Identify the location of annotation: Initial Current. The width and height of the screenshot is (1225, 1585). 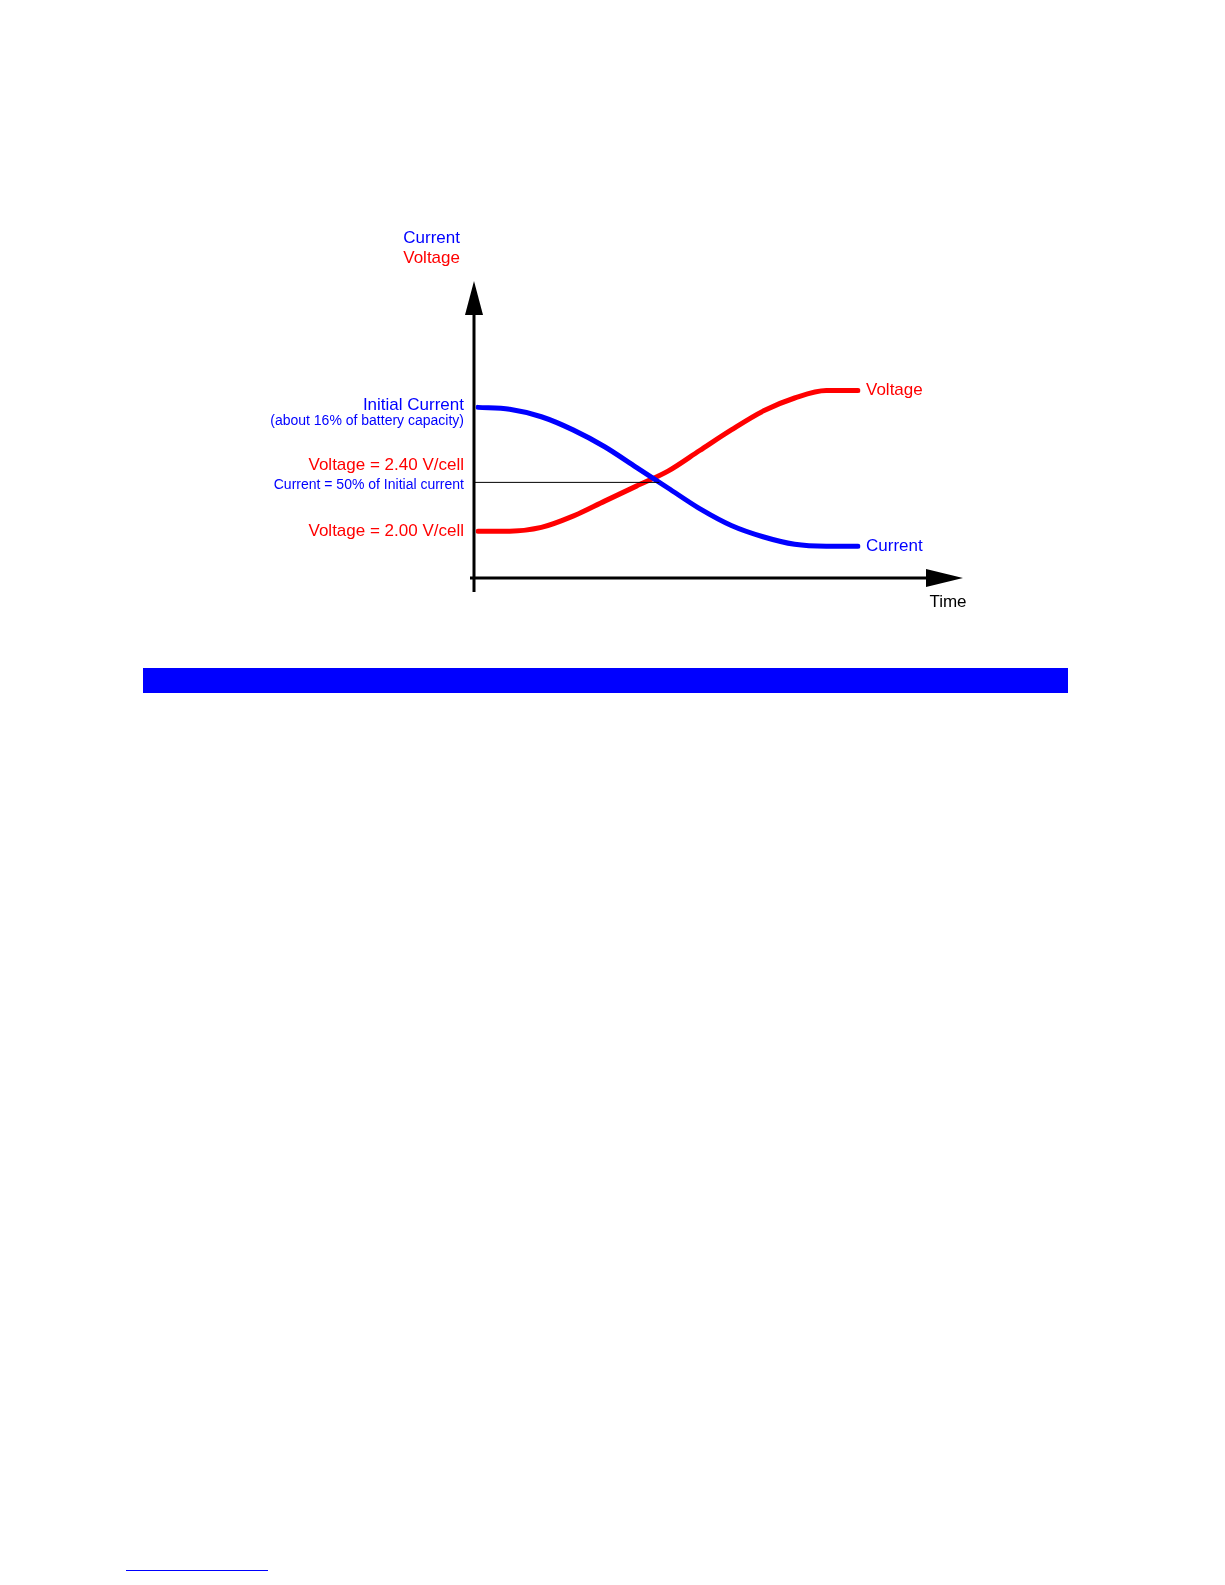
(413, 405).